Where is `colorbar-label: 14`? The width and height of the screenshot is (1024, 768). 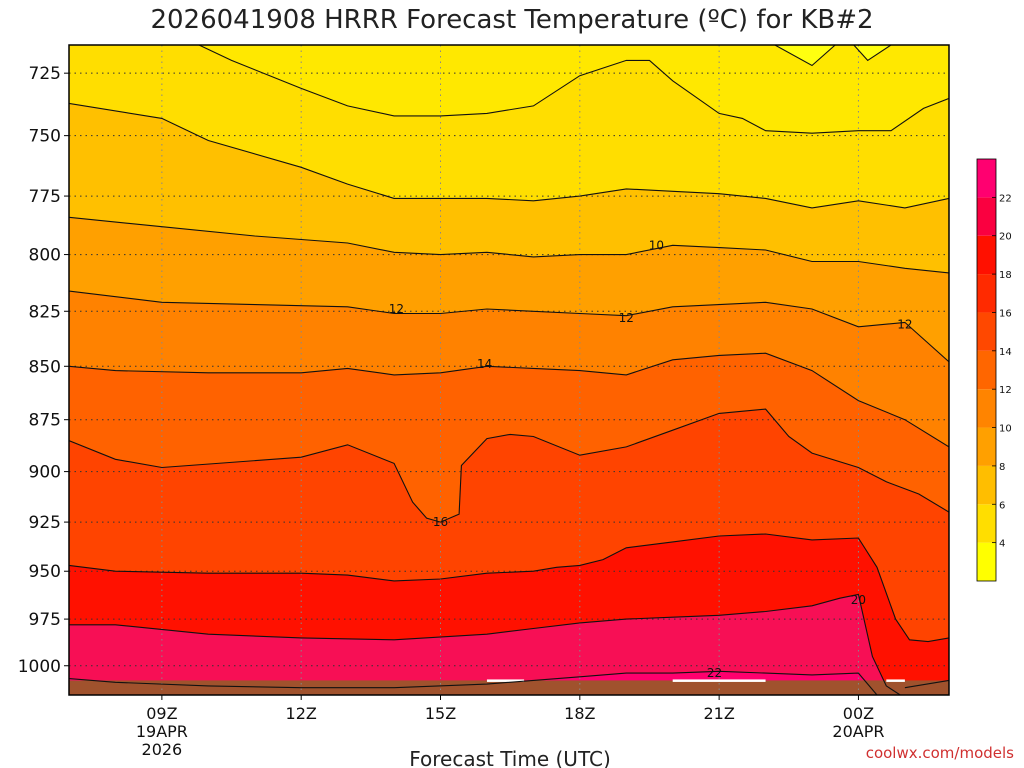
colorbar-label: 14 is located at coordinates (1005, 352).